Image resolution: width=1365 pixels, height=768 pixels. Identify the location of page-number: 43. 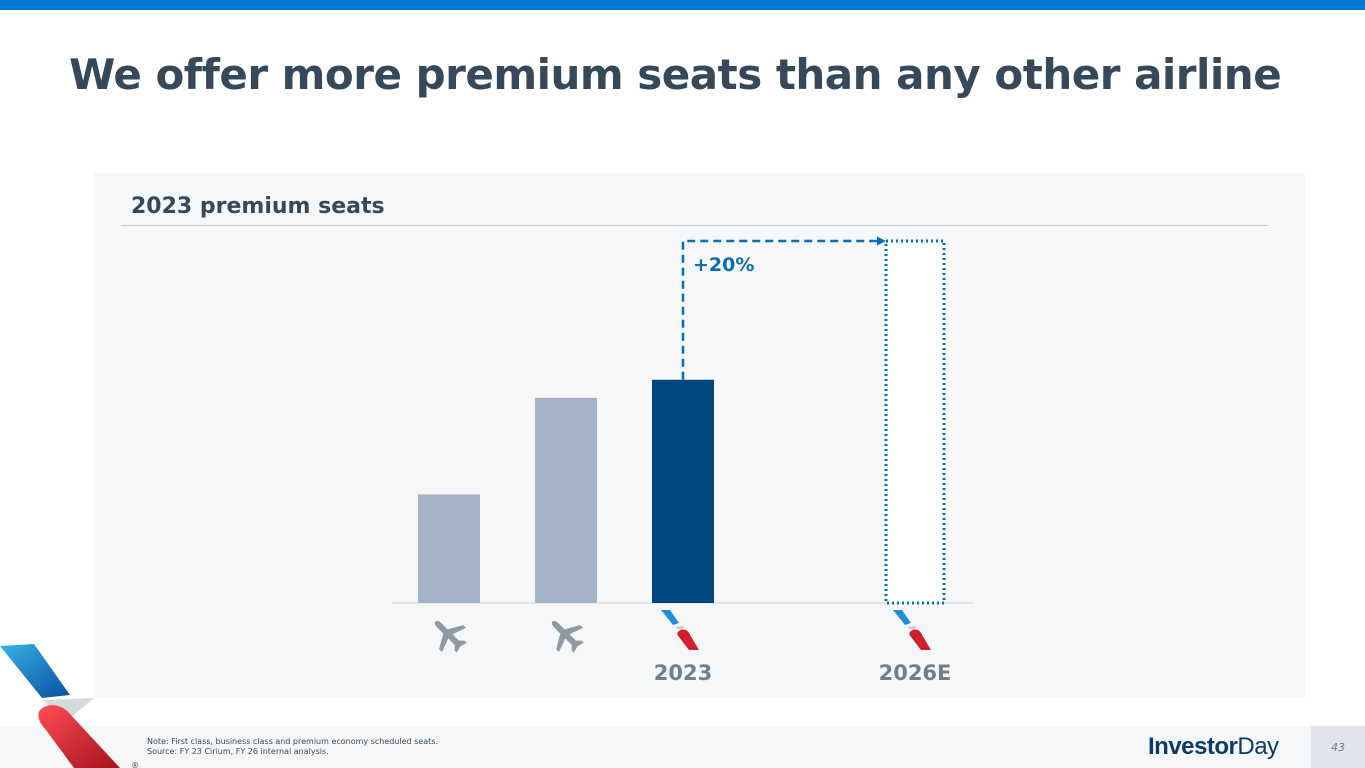
(1338, 747).